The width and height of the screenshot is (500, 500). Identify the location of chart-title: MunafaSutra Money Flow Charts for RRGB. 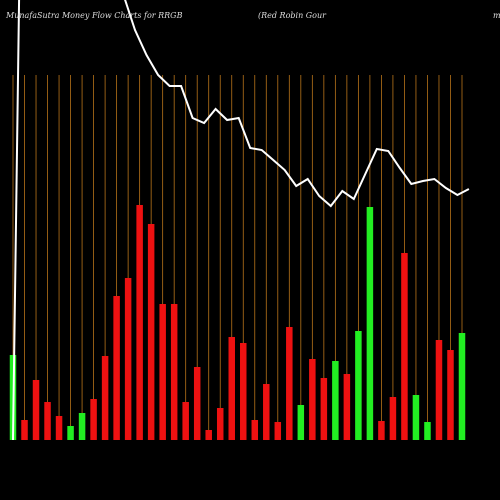
(94, 15).